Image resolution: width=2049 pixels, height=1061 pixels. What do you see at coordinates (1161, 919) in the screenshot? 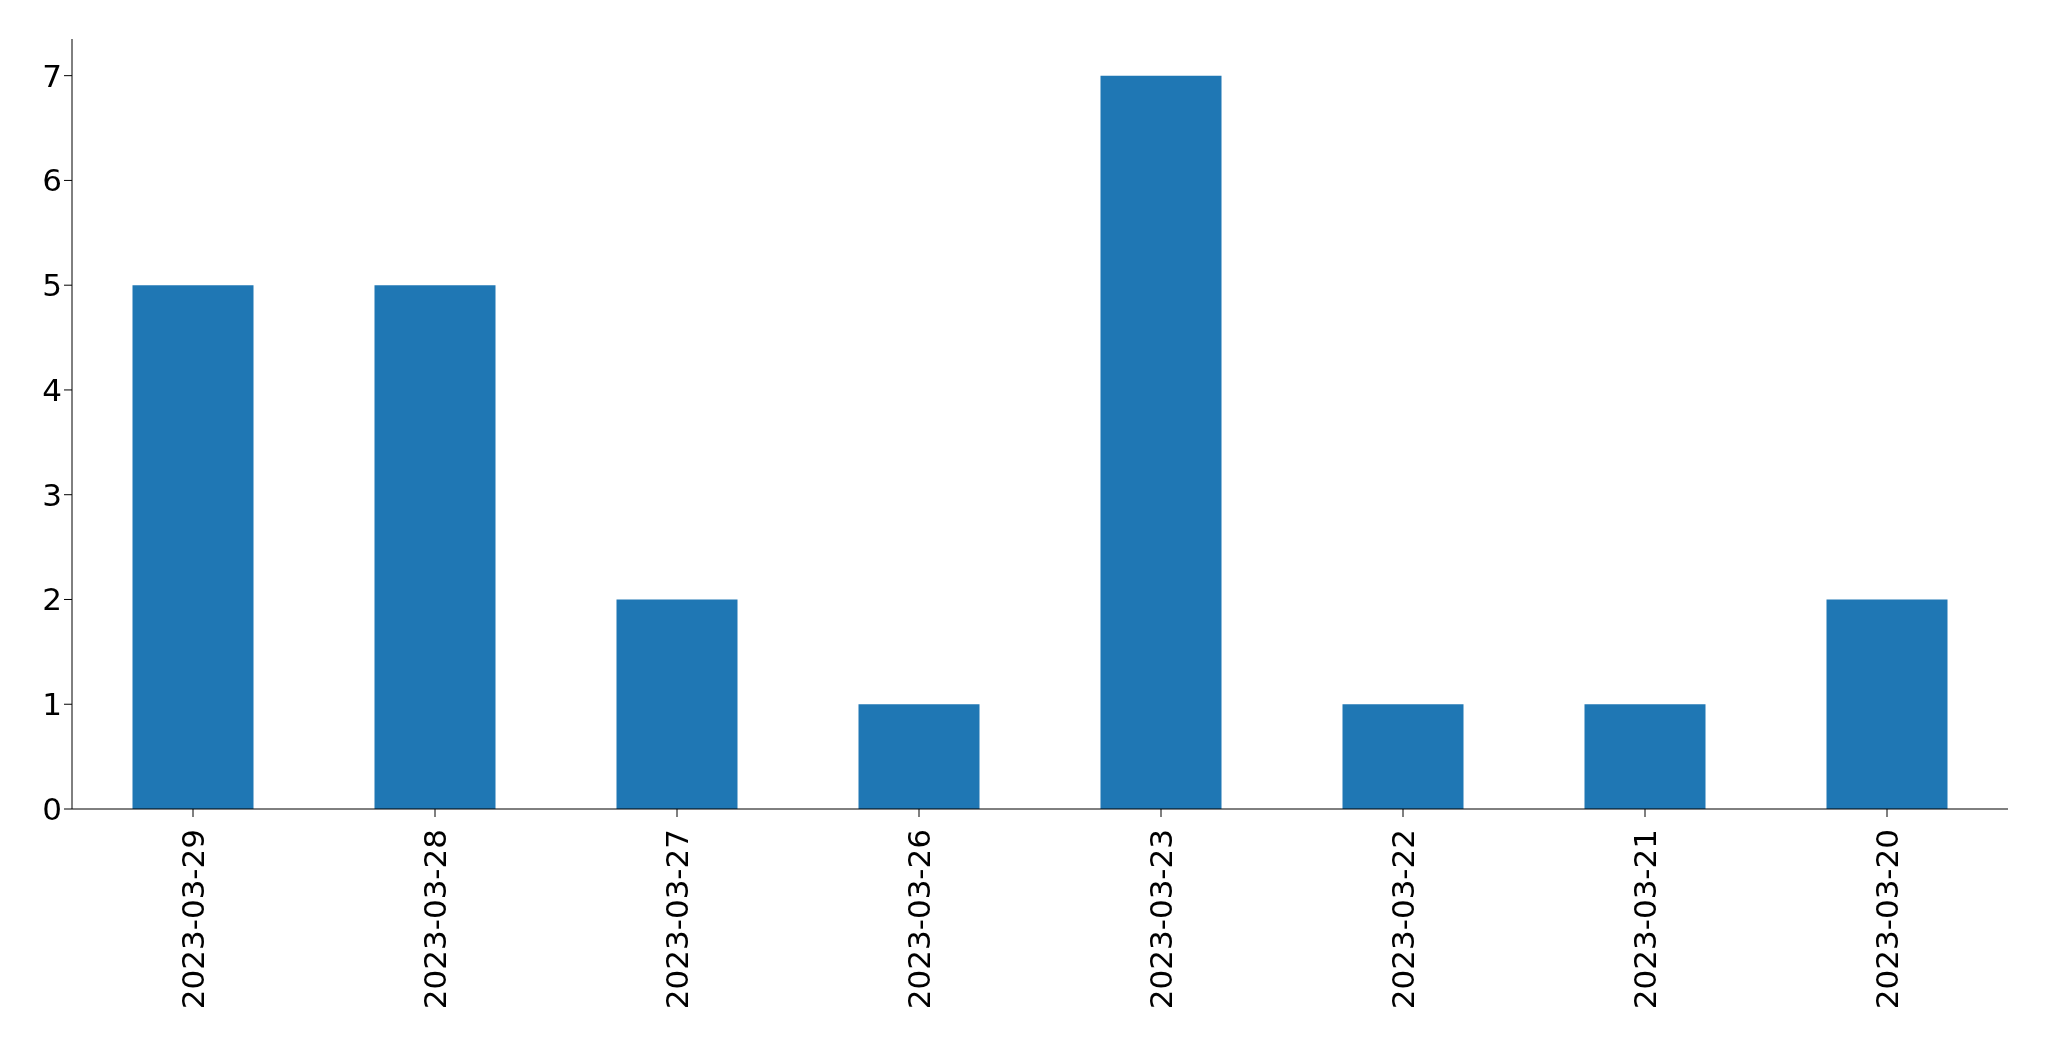
I see `x-tick-label: 2023-03-23` at bounding box center [1161, 919].